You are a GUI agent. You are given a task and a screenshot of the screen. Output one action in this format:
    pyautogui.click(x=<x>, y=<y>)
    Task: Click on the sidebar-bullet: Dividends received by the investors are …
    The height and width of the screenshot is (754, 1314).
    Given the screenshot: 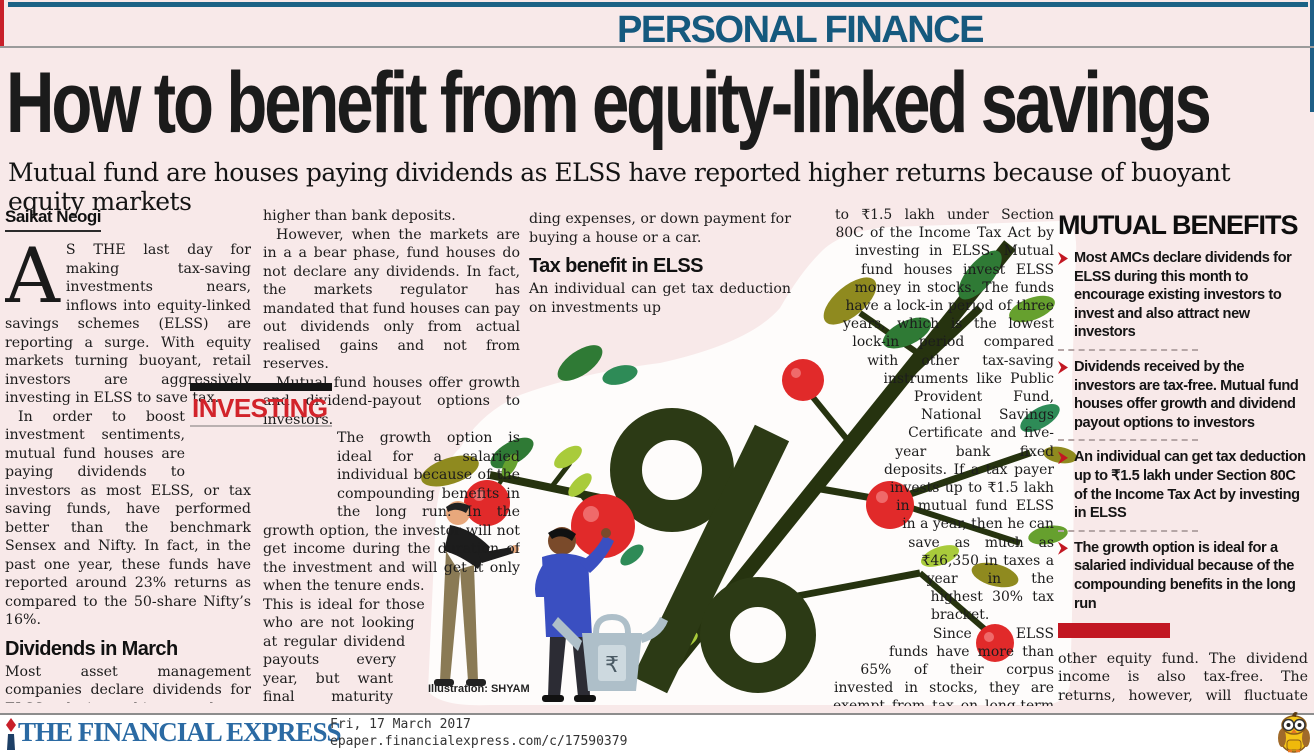 What is the action you would take?
    pyautogui.click(x=1183, y=395)
    